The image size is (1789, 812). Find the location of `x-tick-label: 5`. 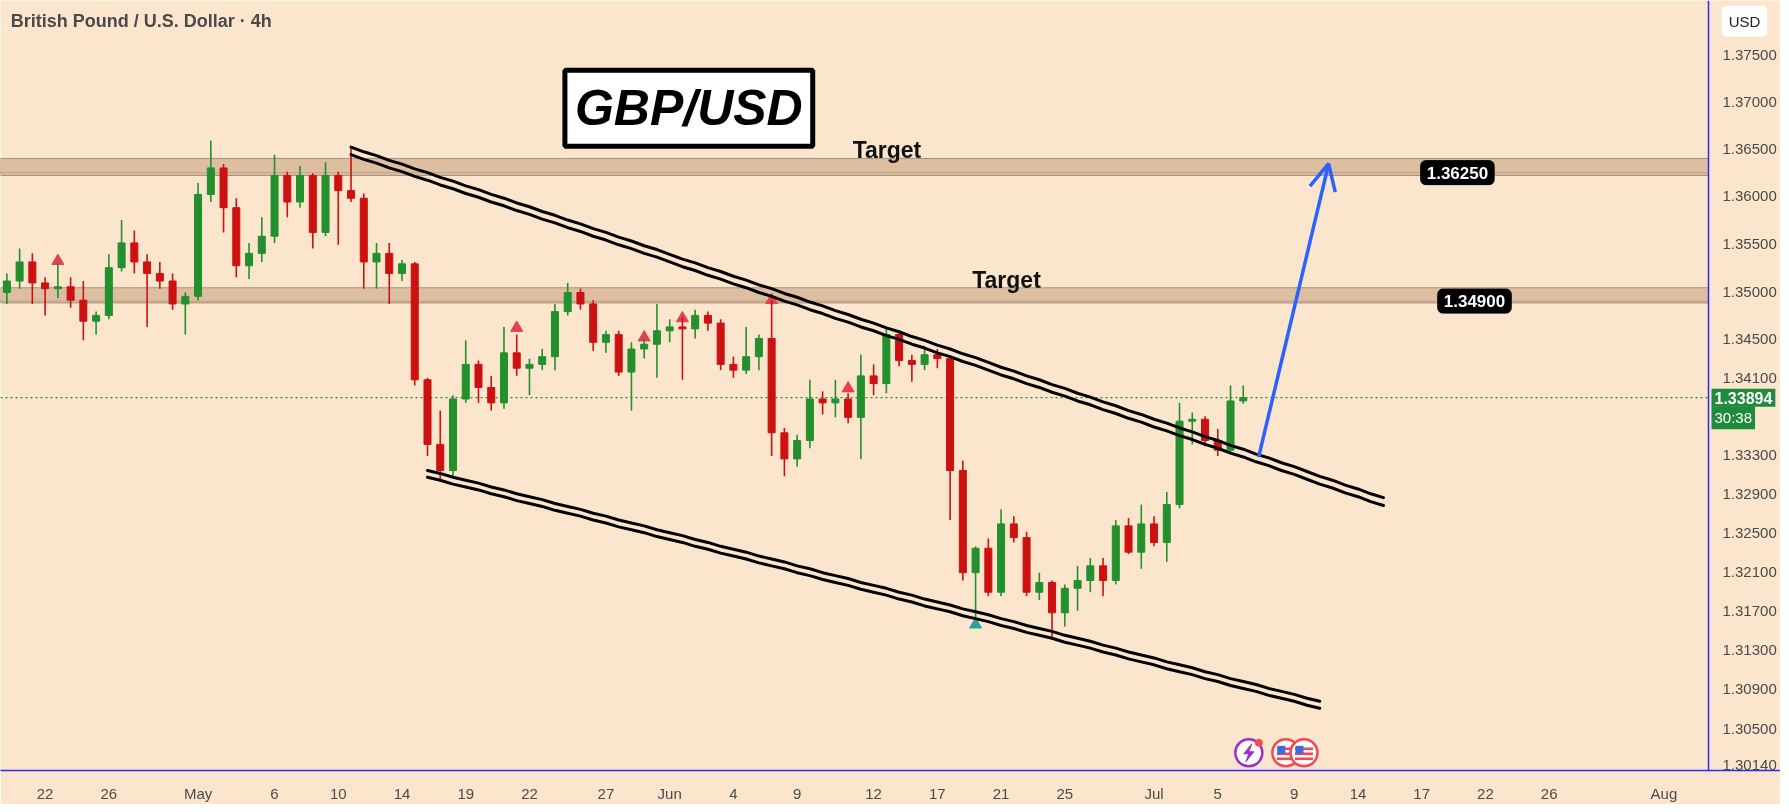

x-tick-label: 5 is located at coordinates (1217, 793).